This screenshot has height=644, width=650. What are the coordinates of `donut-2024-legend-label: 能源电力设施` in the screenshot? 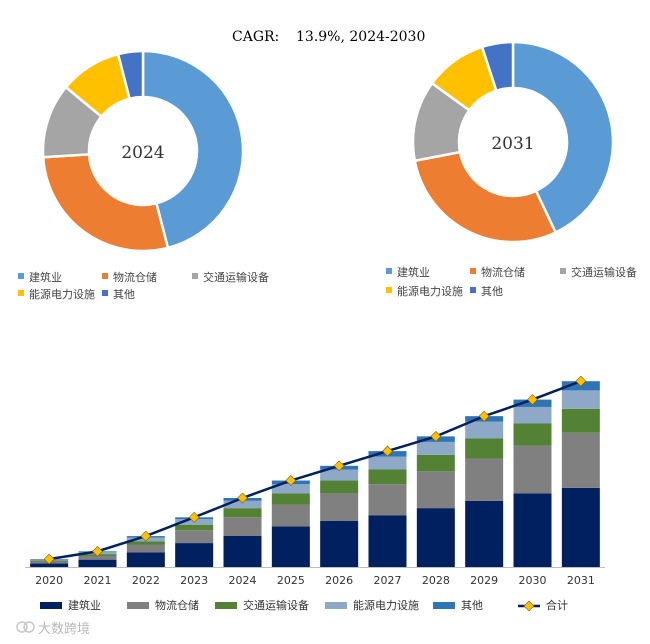 It's located at (62, 294).